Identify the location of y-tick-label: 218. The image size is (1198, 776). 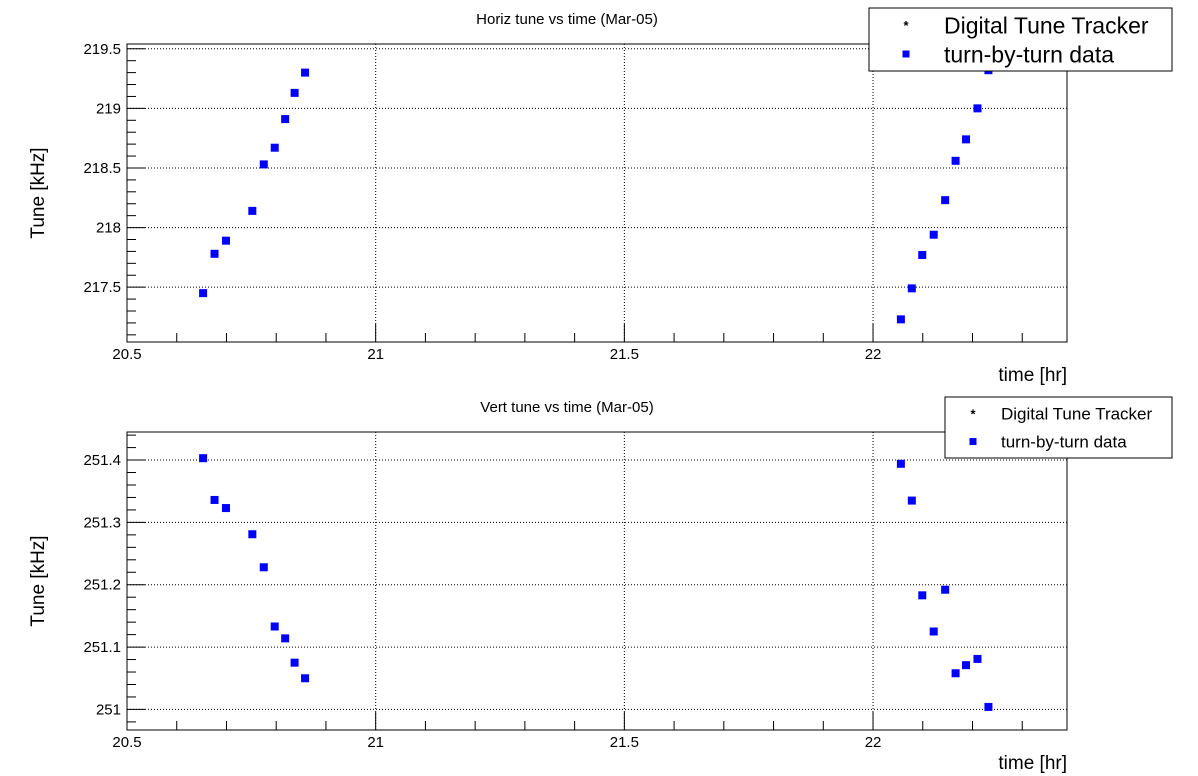
(108, 228).